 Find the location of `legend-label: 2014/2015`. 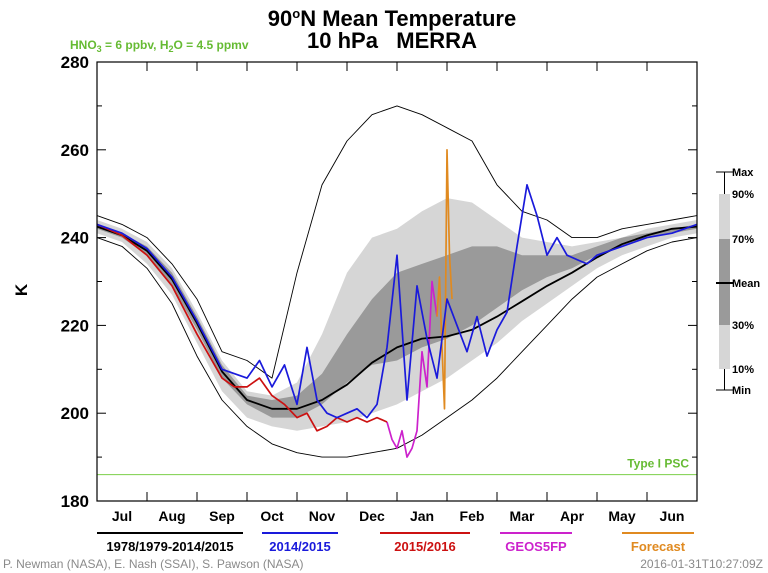

legend-label: 2014/2015 is located at coordinates (299, 546).